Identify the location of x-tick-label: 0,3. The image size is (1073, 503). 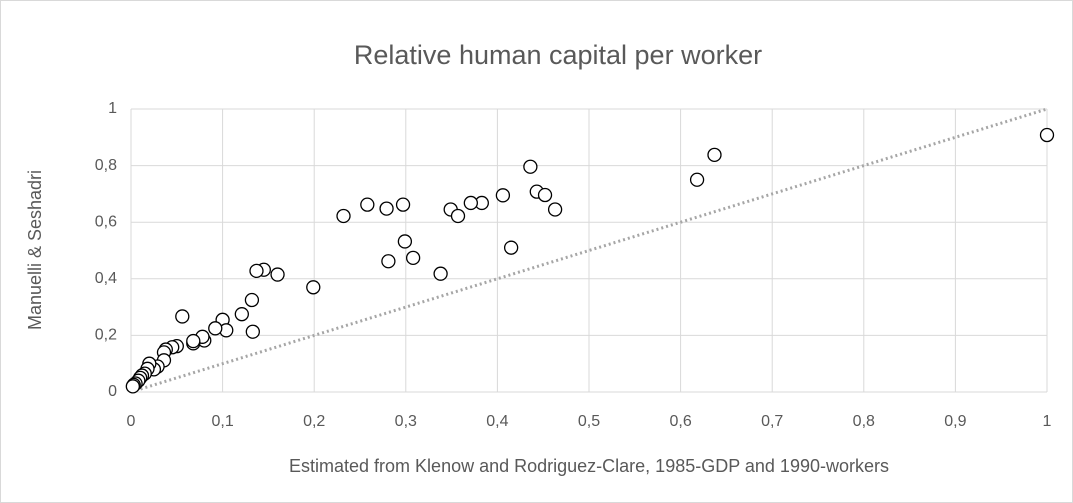
(406, 421).